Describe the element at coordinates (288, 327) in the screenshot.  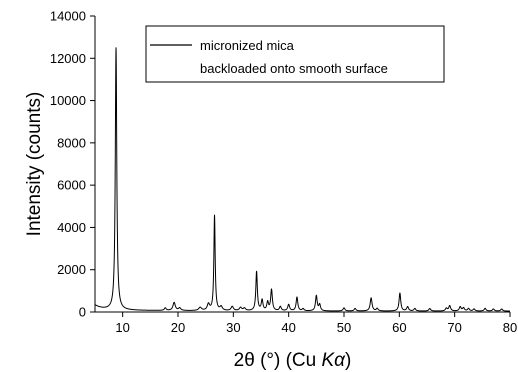
I see `x-tick-label: 40` at that location.